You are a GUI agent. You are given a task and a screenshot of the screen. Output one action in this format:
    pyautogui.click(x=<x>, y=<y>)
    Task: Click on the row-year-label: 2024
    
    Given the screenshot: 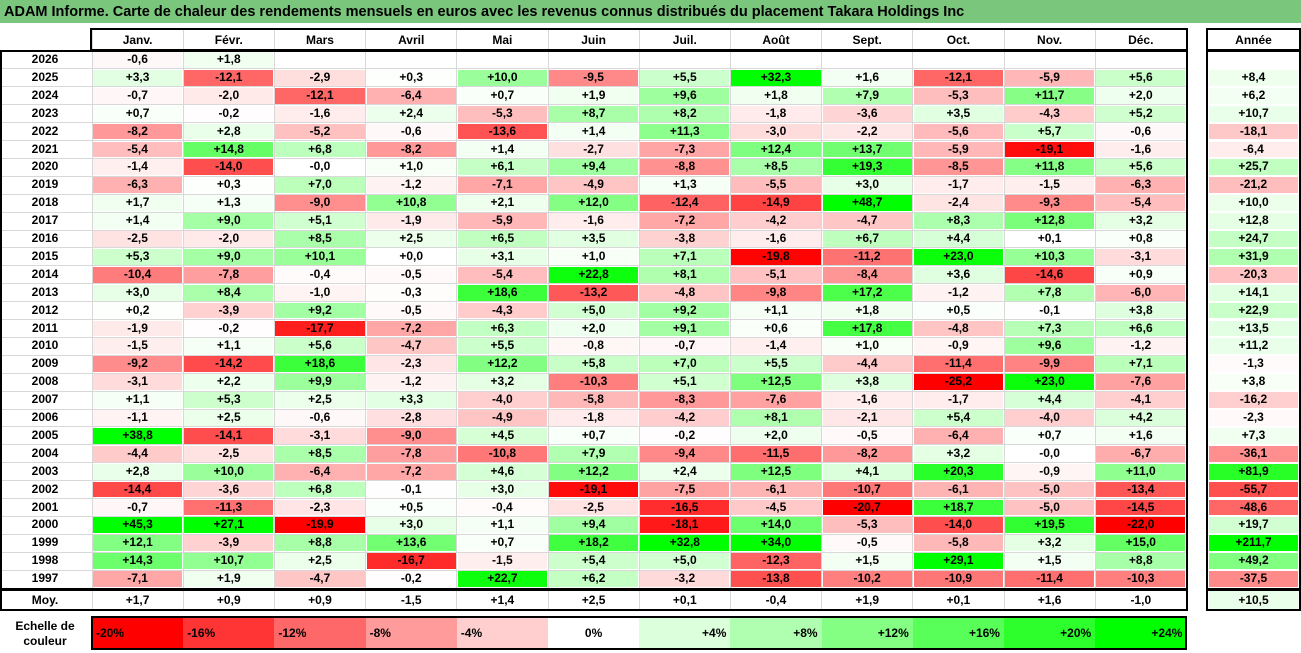 What is the action you would take?
    pyautogui.click(x=45, y=94)
    